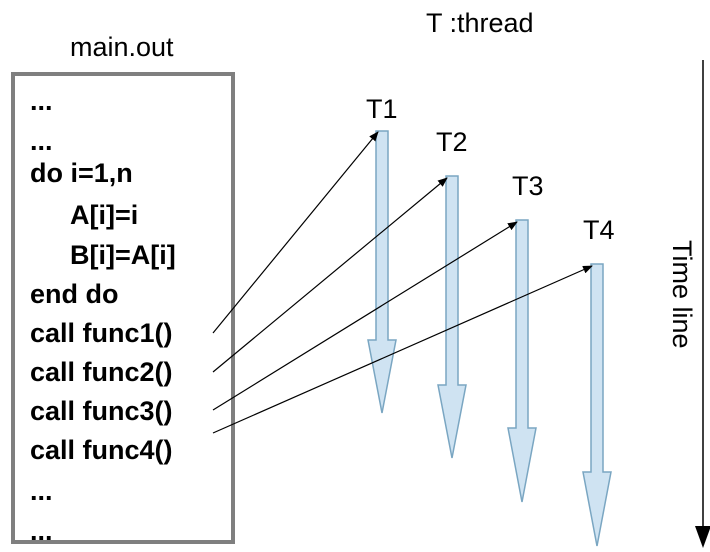 This screenshot has width=710, height=552. I want to click on thread-label-t1: T1, so click(382, 109).